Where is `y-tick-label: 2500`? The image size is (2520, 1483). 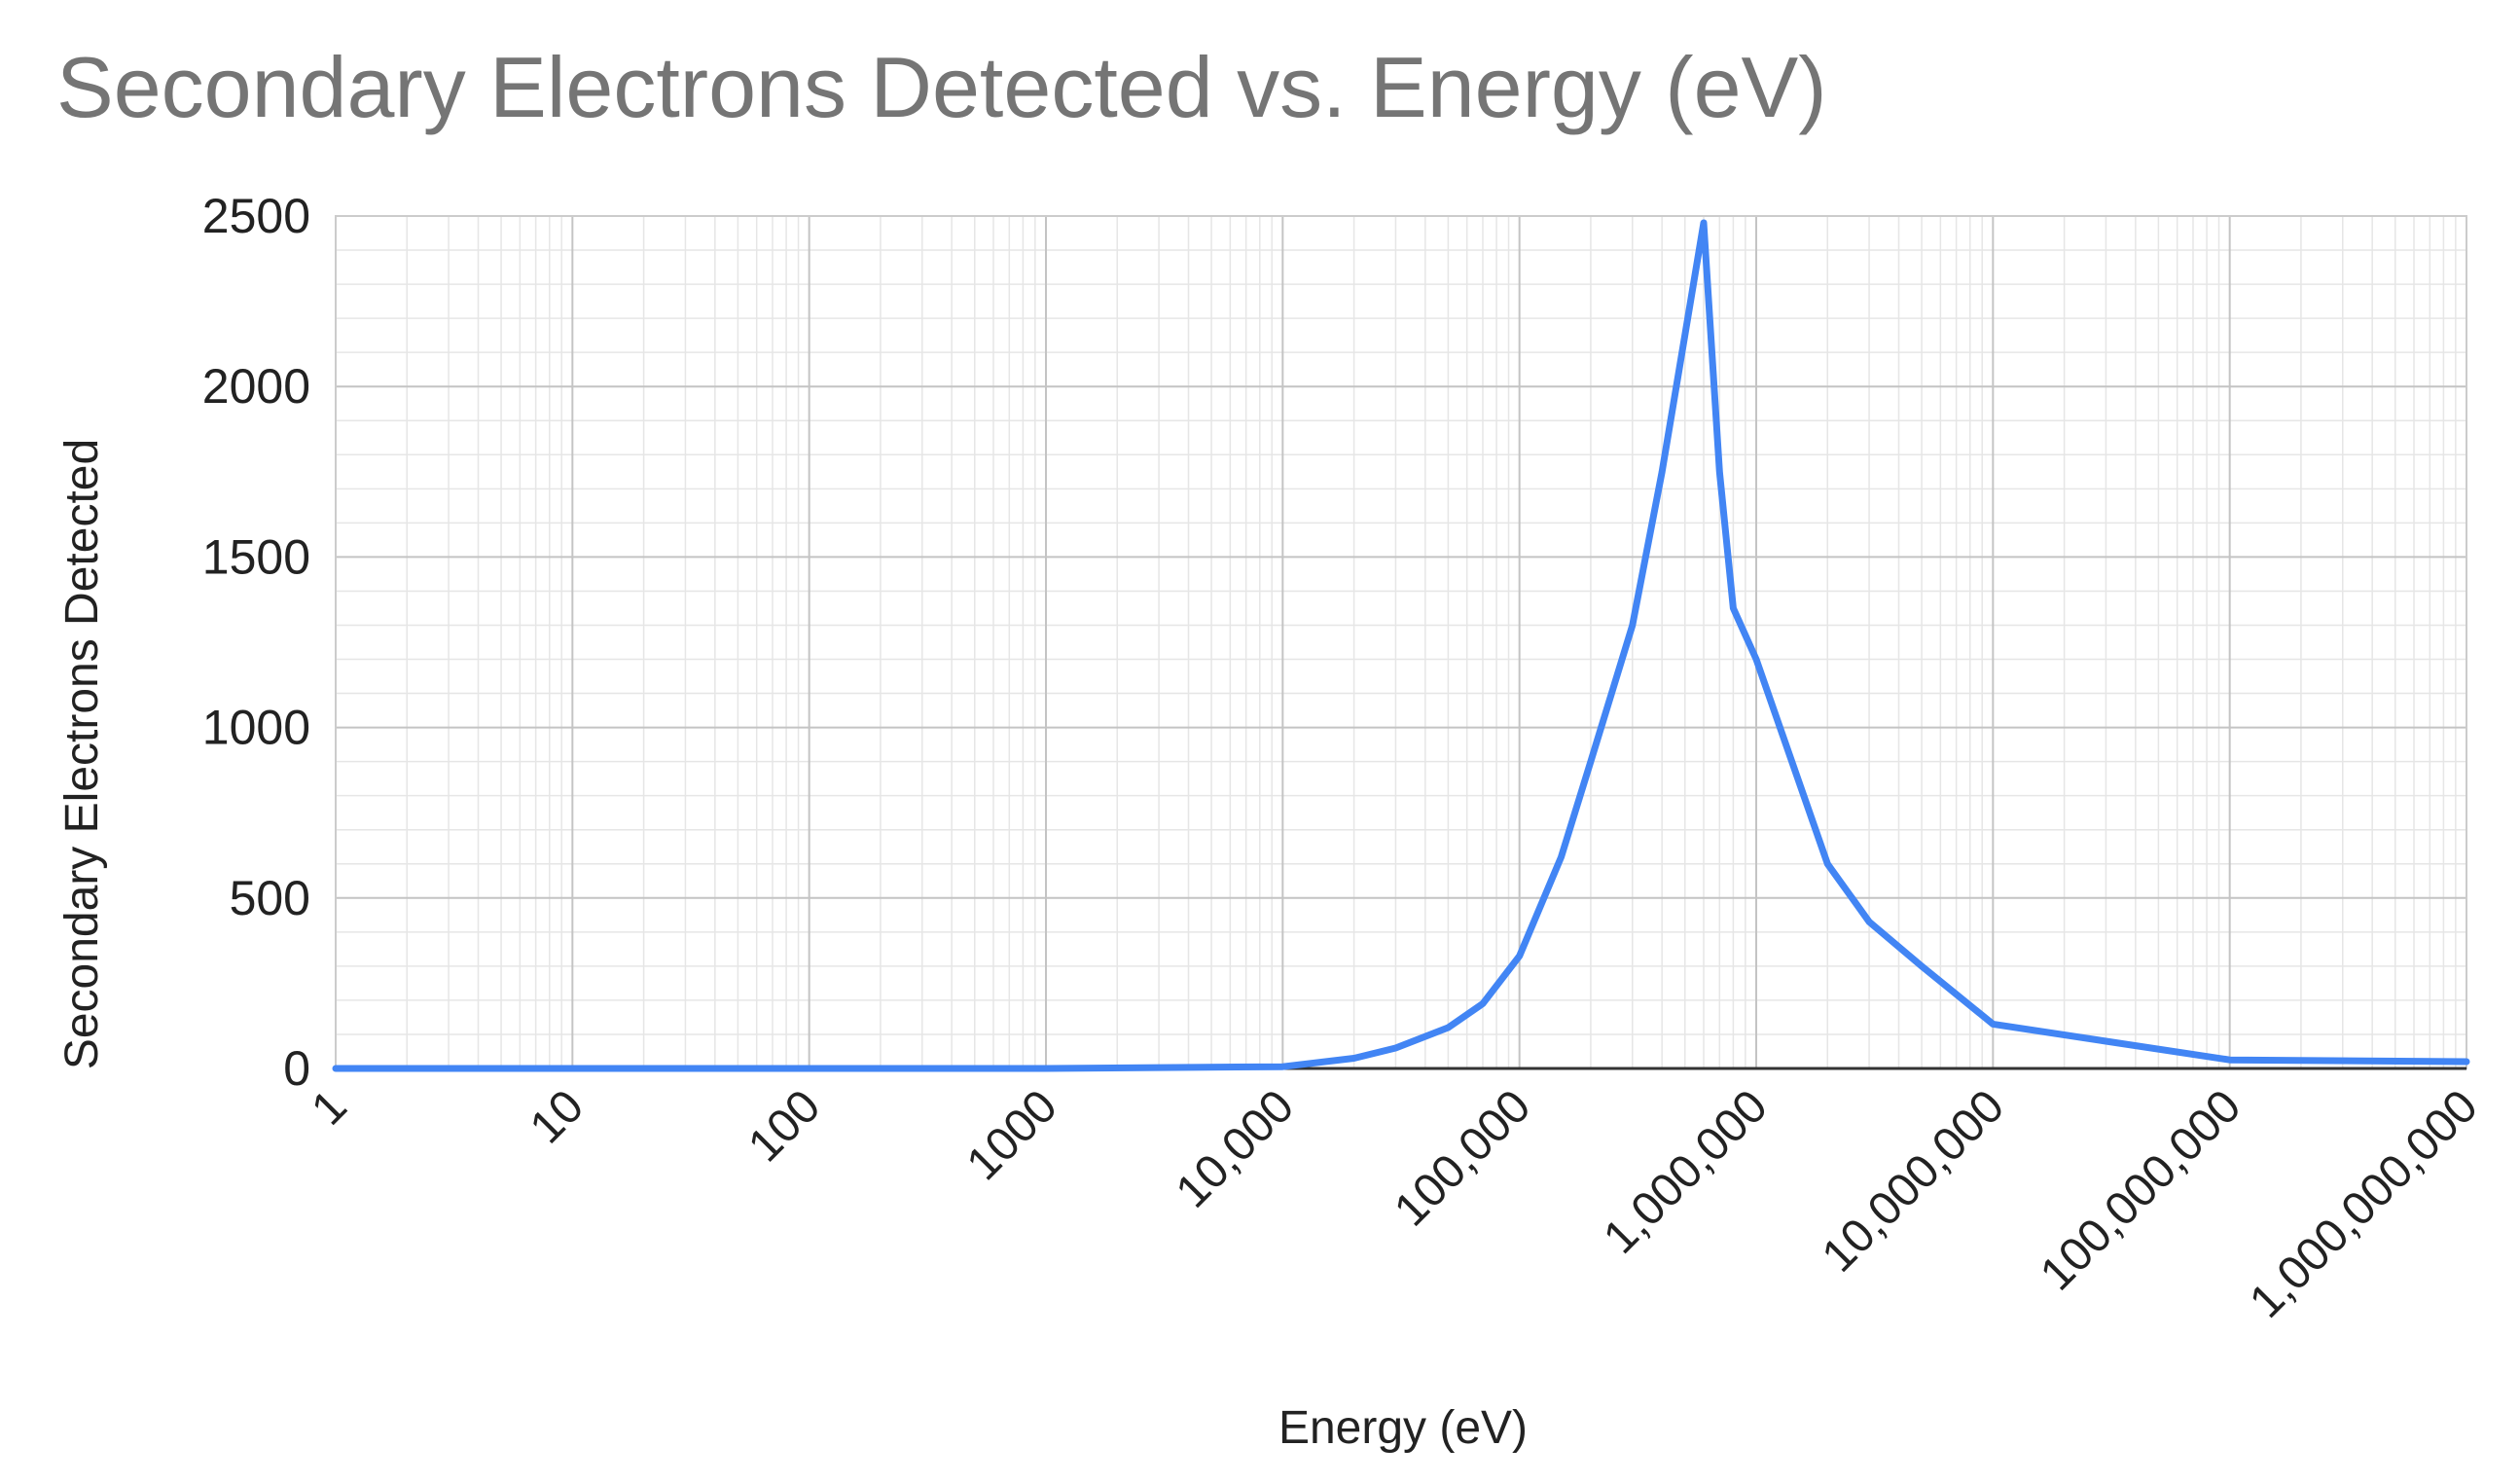 y-tick-label: 2500 is located at coordinates (256, 216).